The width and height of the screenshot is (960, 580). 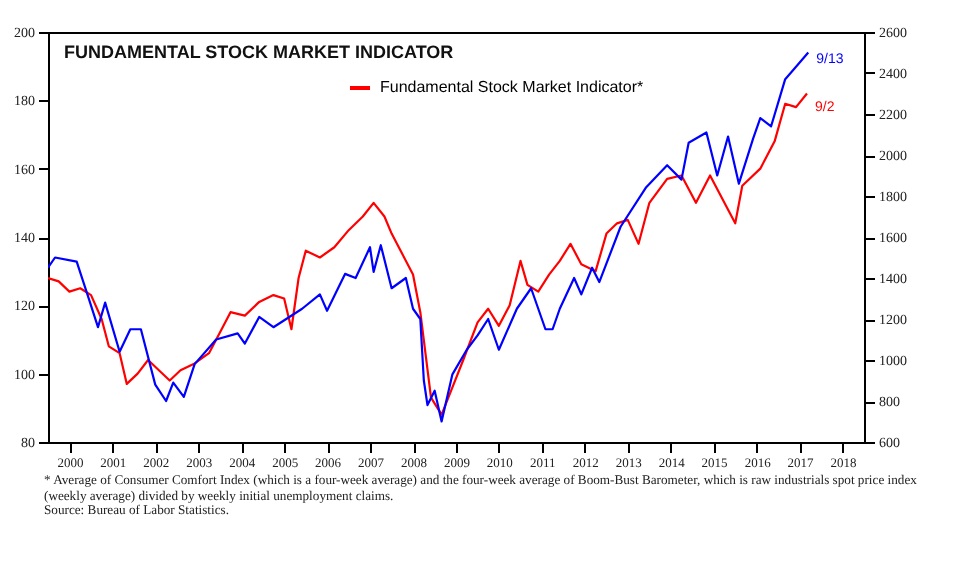 What do you see at coordinates (512, 87) in the screenshot?
I see `legend-label: Fundamental Stock Market Indicator*` at bounding box center [512, 87].